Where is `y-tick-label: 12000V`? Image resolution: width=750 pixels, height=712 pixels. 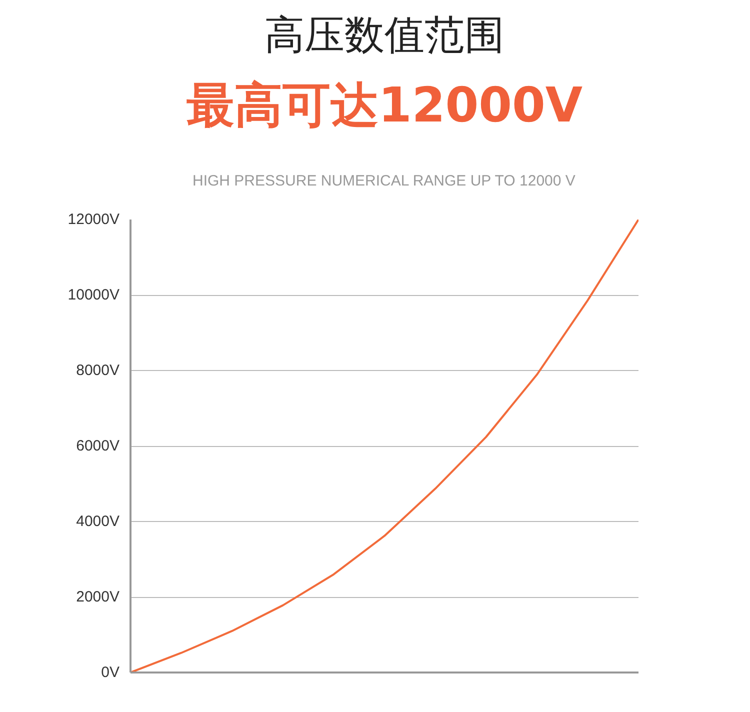 y-tick-label: 12000V is located at coordinates (94, 219).